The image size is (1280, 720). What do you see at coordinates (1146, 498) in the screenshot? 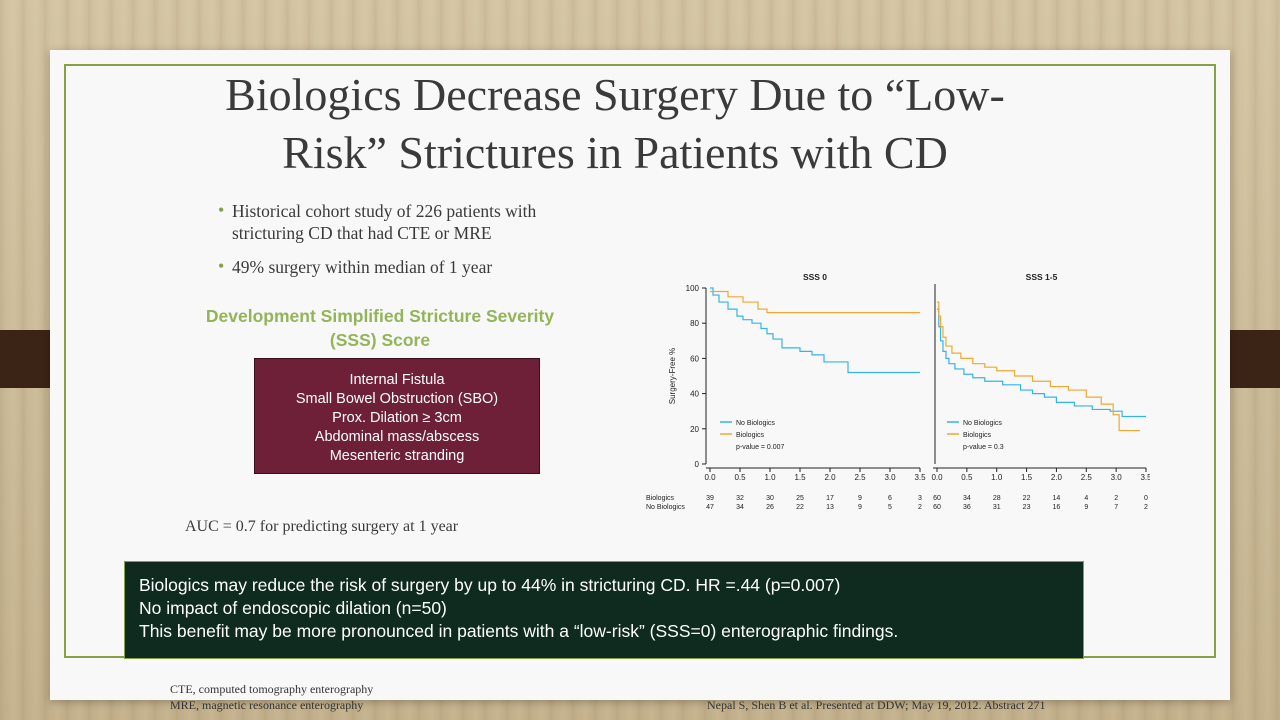
I see `at-risk-value: 0` at bounding box center [1146, 498].